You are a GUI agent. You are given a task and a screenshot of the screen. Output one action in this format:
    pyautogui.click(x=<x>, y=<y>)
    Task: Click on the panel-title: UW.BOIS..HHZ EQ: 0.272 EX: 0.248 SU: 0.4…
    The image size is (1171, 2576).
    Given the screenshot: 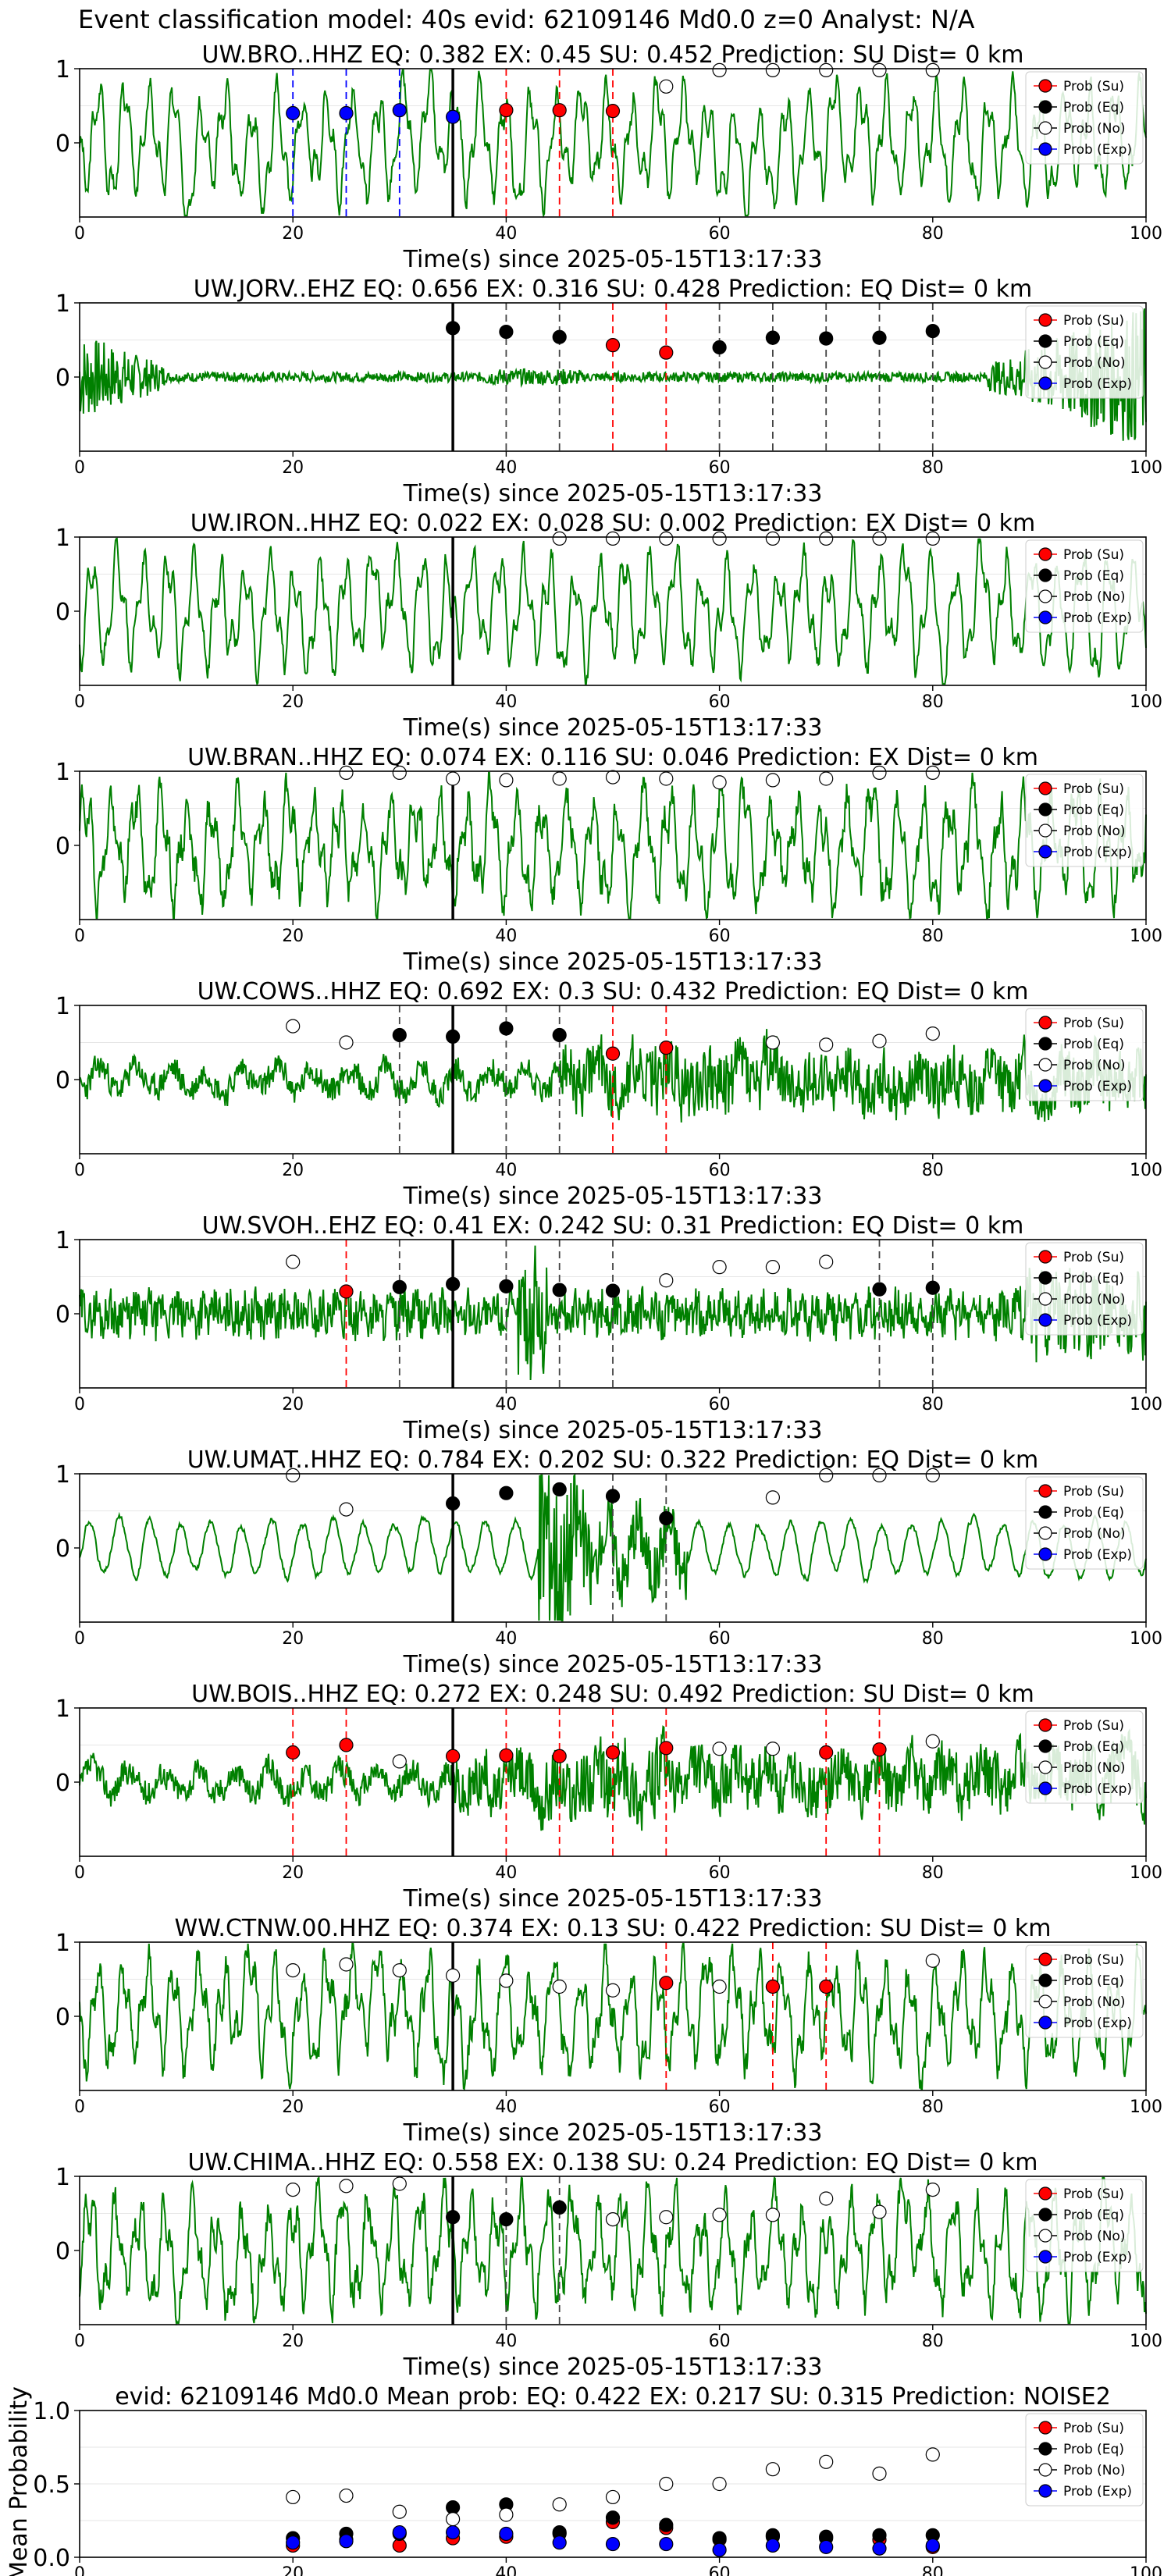 What is the action you would take?
    pyautogui.click(x=612, y=1695)
    